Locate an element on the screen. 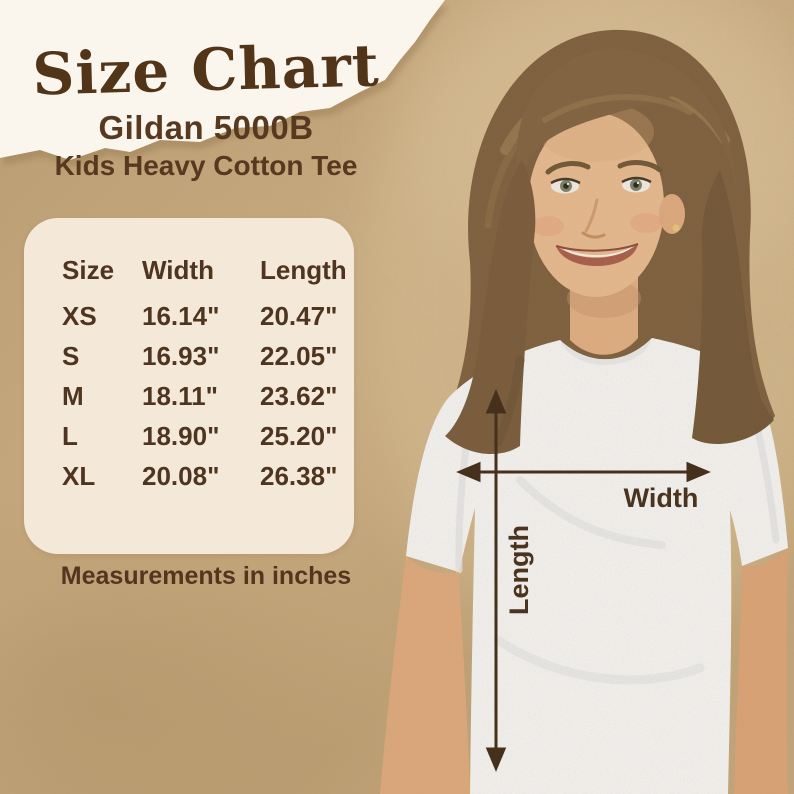 Image resolution: width=794 pixels, height=794 pixels. length-arrow-label: Length is located at coordinates (519, 570).